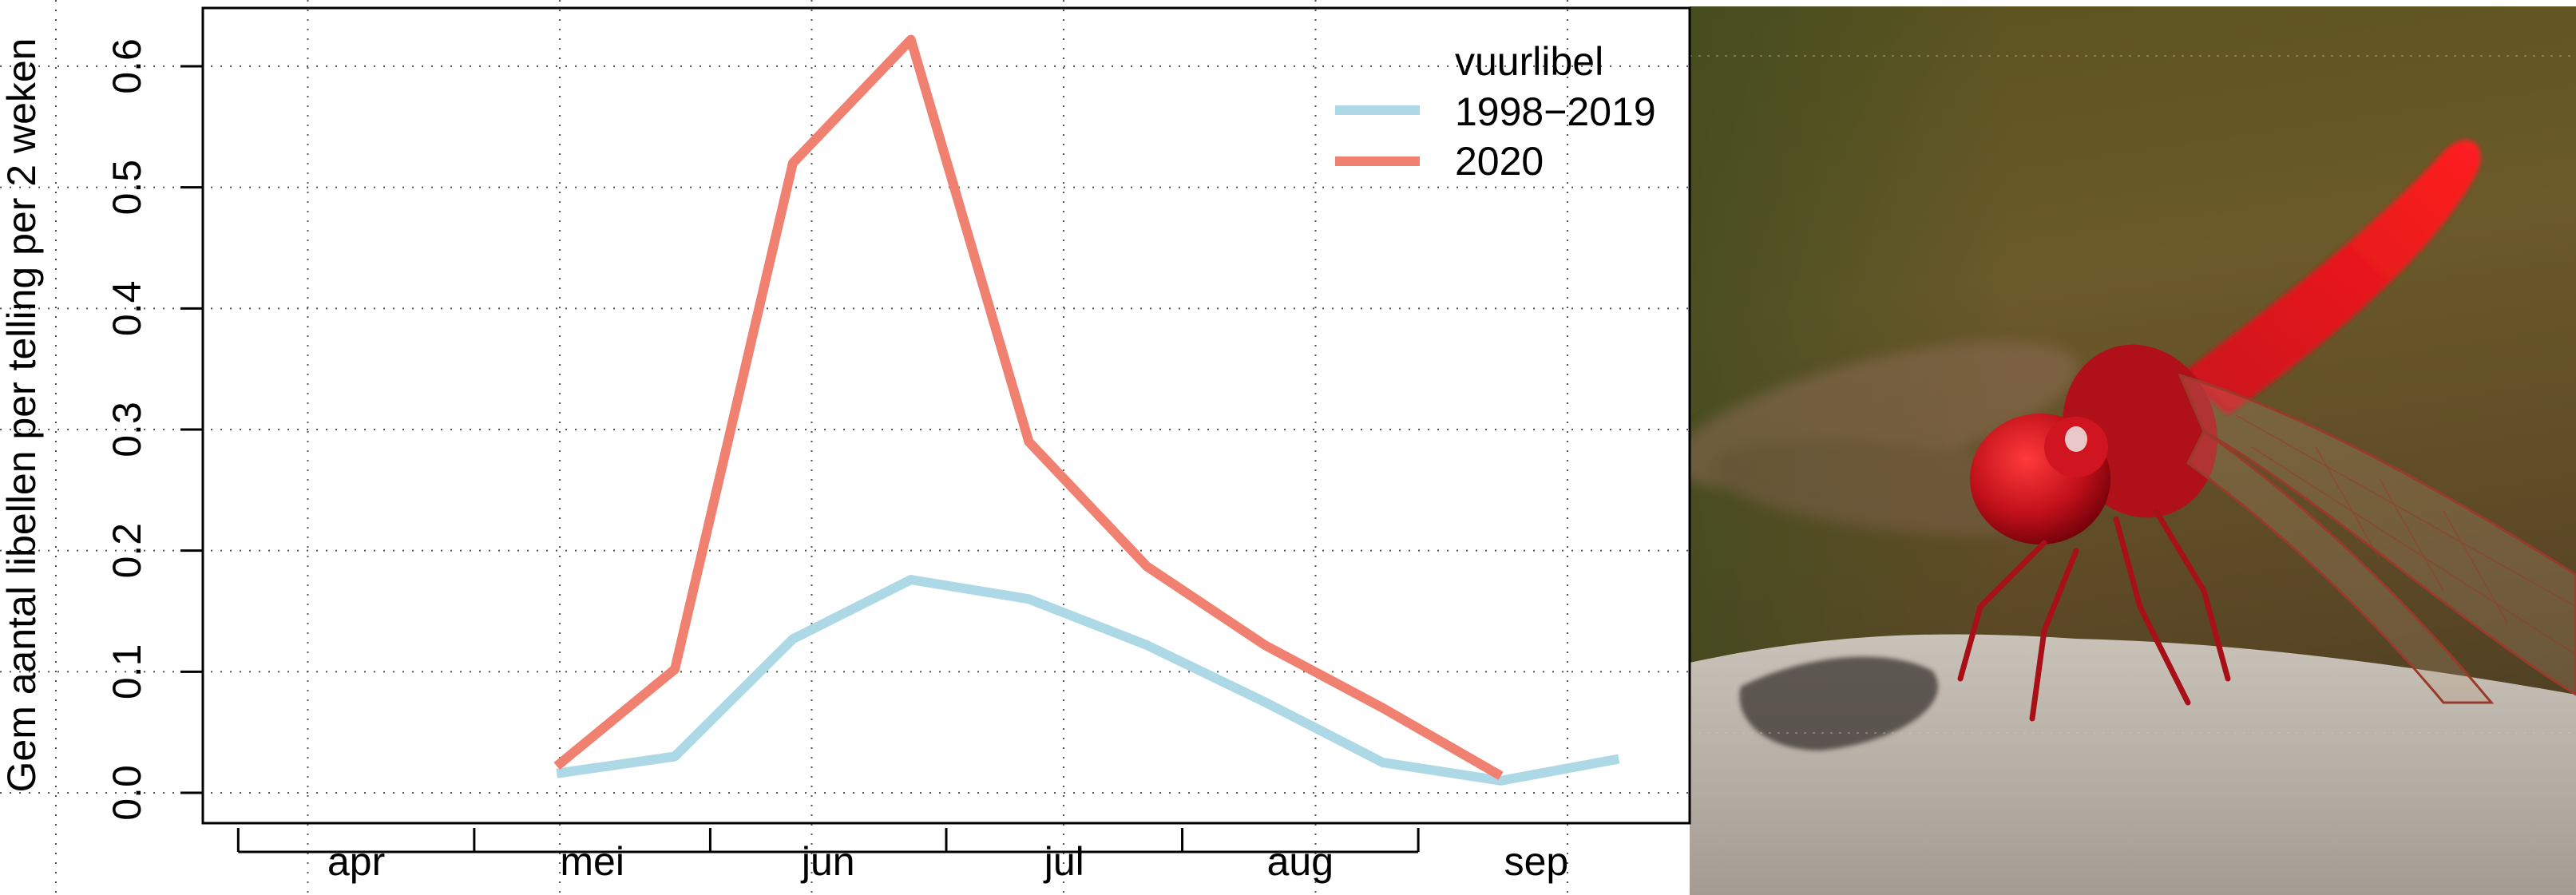 This screenshot has height=895, width=2576. I want to click on x-tick-label-apr: apr, so click(356, 861).